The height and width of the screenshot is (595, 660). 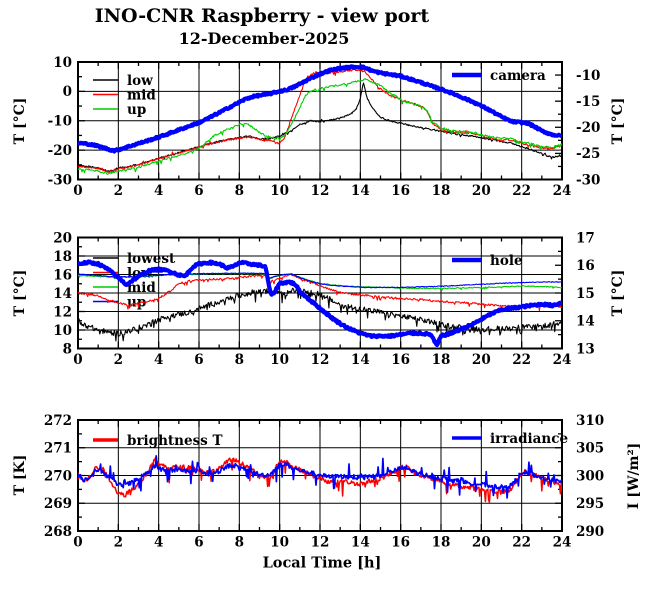 What do you see at coordinates (67, 349) in the screenshot?
I see `y-tick-label: 8` at bounding box center [67, 349].